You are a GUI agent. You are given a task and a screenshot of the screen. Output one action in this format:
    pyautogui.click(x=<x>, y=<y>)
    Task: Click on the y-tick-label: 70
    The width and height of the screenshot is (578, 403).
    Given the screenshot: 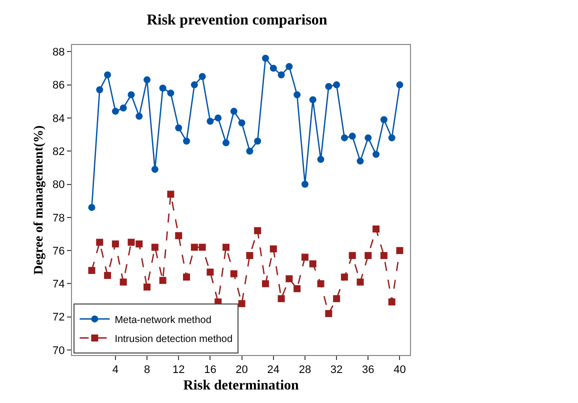 What is the action you would take?
    pyautogui.click(x=58, y=350)
    